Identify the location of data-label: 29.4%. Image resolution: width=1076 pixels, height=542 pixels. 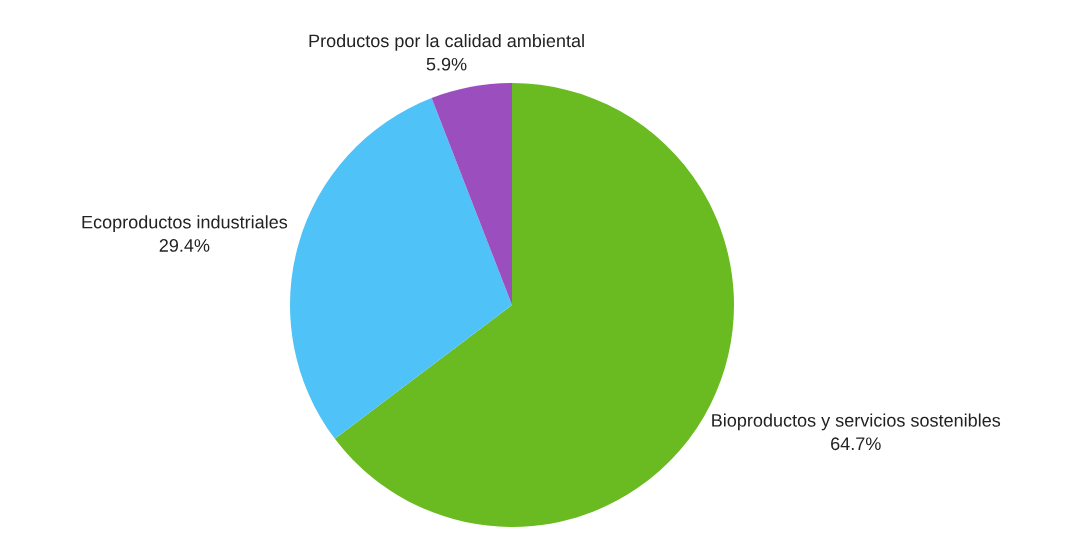
(184, 245).